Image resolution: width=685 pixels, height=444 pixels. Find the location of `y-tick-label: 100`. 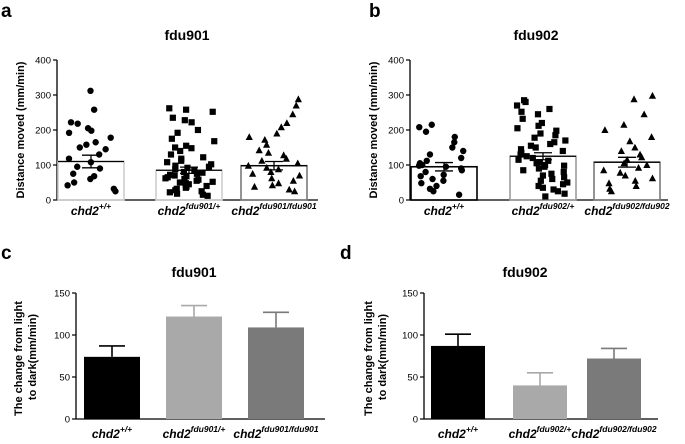

y-tick-label: 100 is located at coordinates (43, 166).